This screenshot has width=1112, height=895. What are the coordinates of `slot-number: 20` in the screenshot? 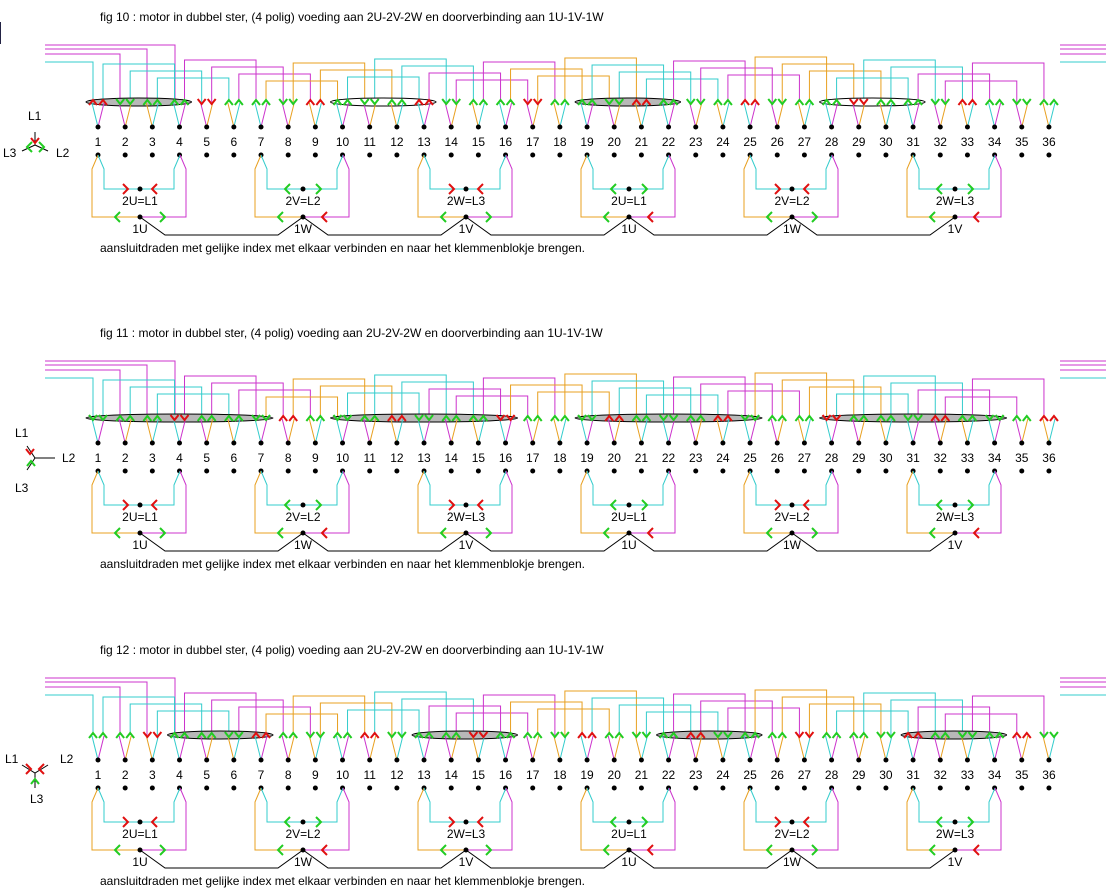 It's located at (615, 775).